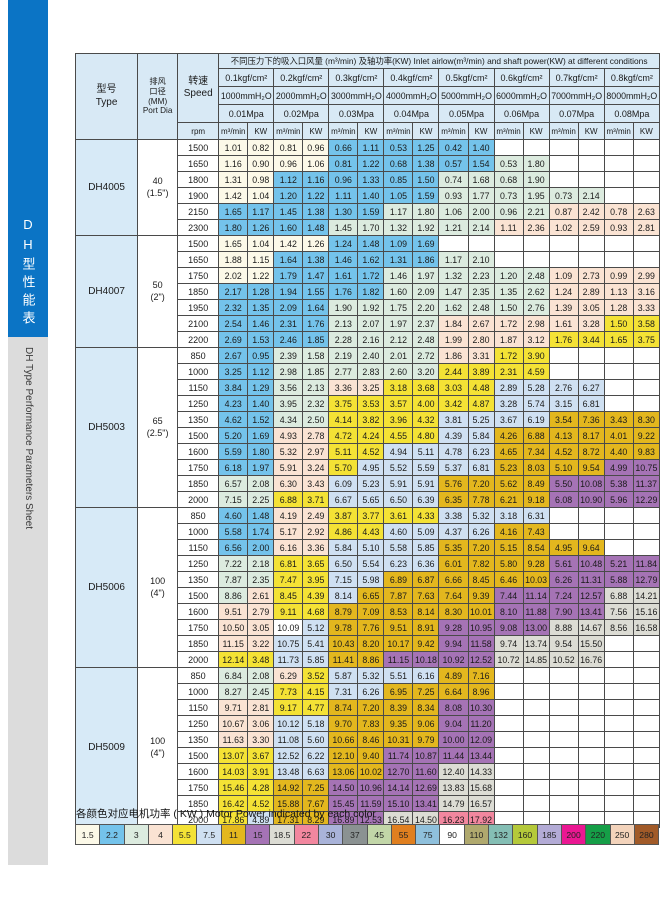 The width and height of the screenshot is (661, 902). I want to click on power-cell: 1.85, so click(316, 339).